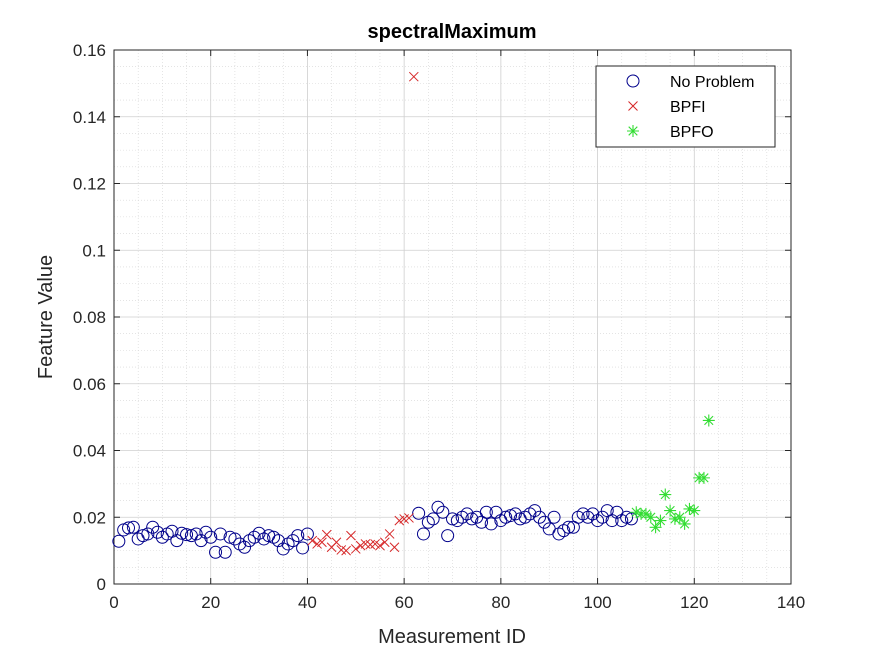 The width and height of the screenshot is (875, 656). I want to click on legend-label-bpfi: BPFI, so click(688, 107).